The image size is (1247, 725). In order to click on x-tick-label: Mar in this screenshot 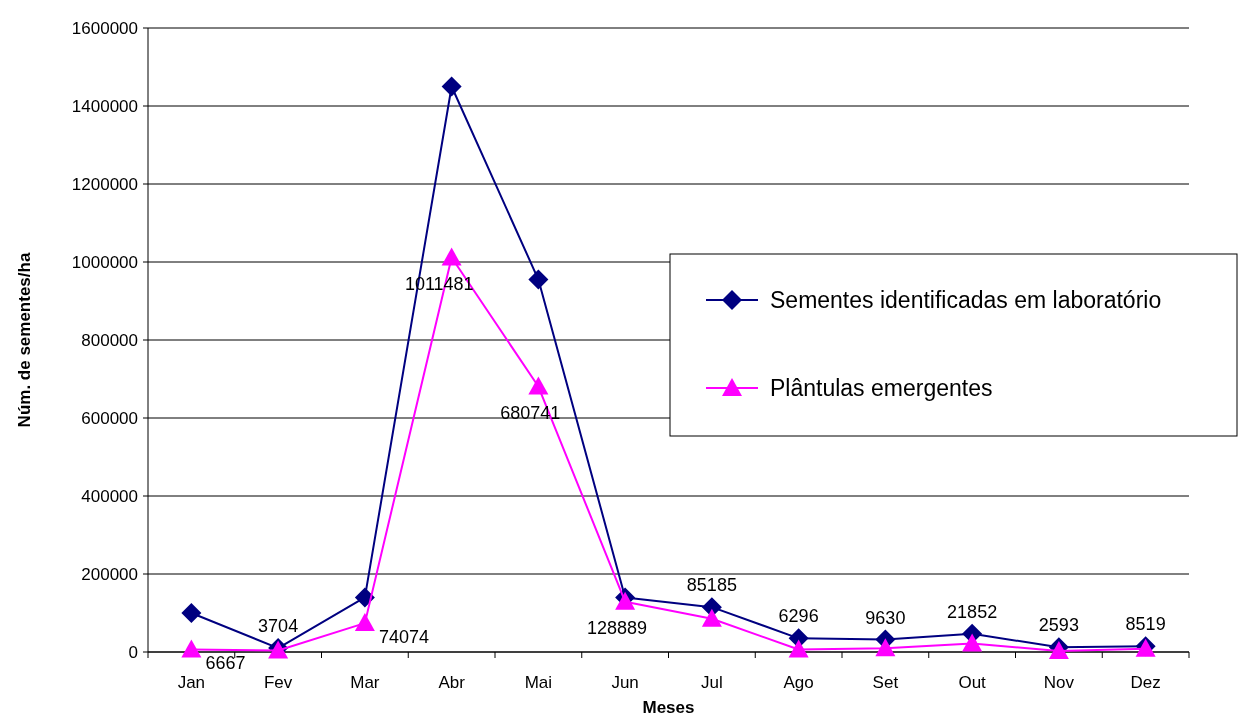, I will do `click(365, 682)`.